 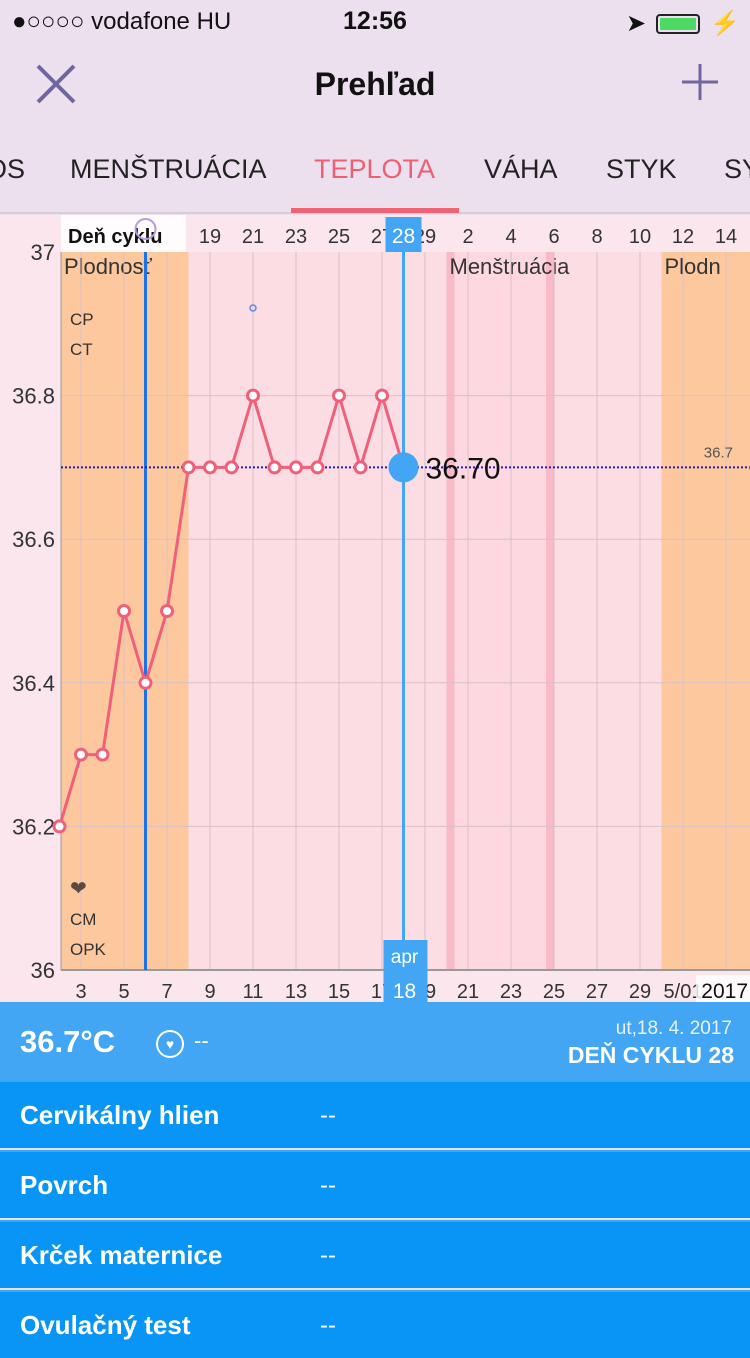 I want to click on bottom-tick-label: 29, so click(x=640, y=991).